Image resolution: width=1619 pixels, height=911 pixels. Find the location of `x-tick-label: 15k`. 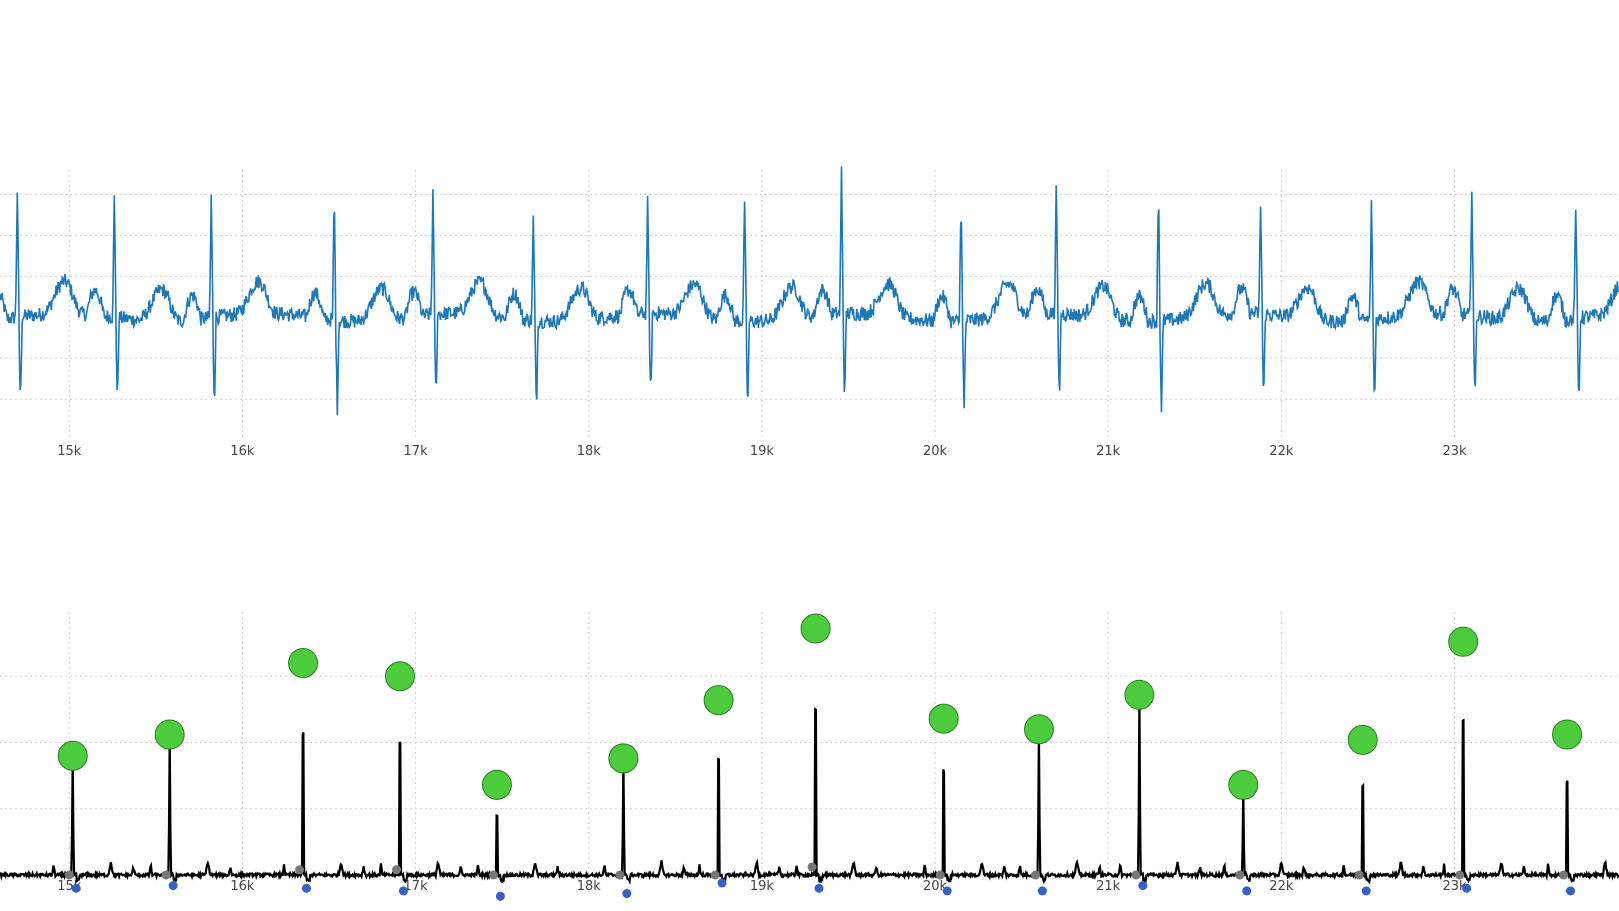

x-tick-label: 15k is located at coordinates (69, 451).